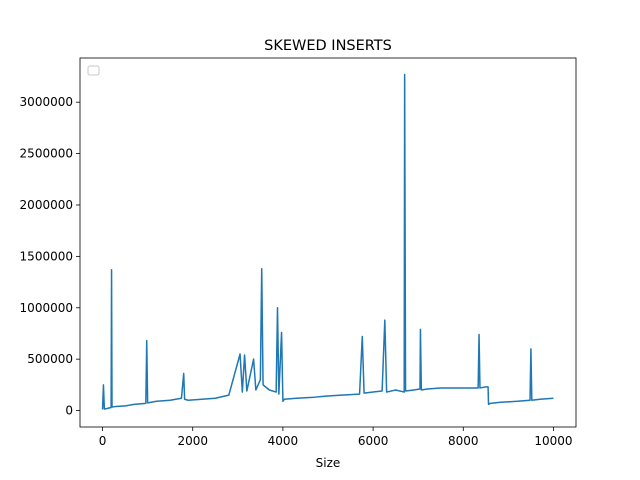 The width and height of the screenshot is (640, 480). I want to click on y-tick-label: 2500000, so click(46, 154).